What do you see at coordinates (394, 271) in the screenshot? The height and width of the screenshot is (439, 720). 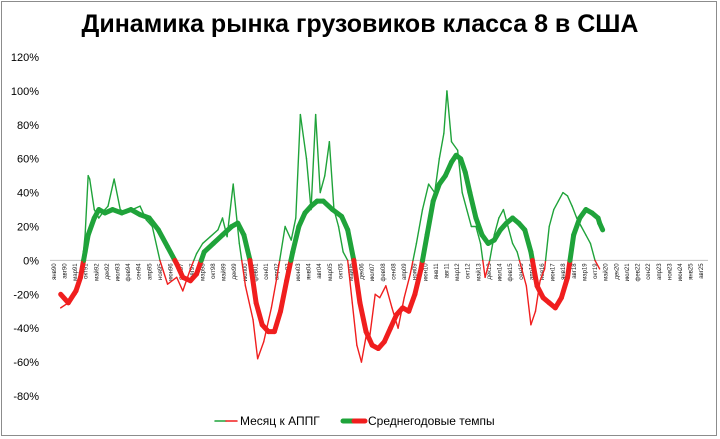 I see `x-tick-label: сен08` at bounding box center [394, 271].